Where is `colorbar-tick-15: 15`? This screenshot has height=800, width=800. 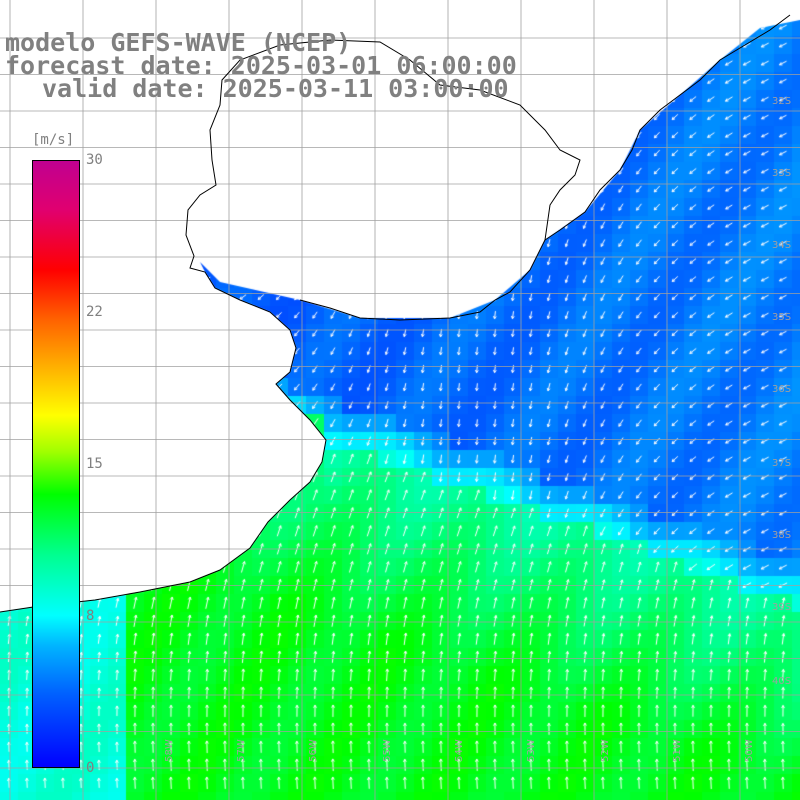 colorbar-tick-15: 15 is located at coordinates (94, 464).